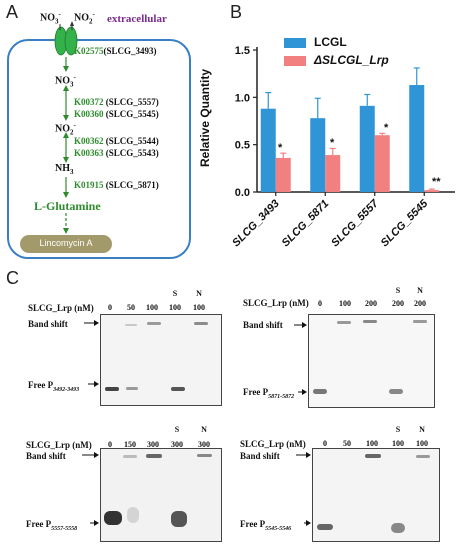  Describe the element at coordinates (161, 360) in the screenshot. I see `gel-1-image` at that location.